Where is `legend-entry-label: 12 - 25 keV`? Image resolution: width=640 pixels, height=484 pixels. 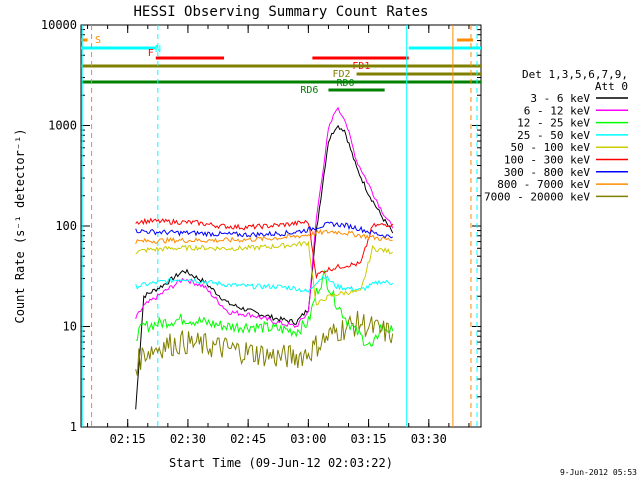 legend-entry-label: 12 - 25 keV is located at coordinates (553, 123).